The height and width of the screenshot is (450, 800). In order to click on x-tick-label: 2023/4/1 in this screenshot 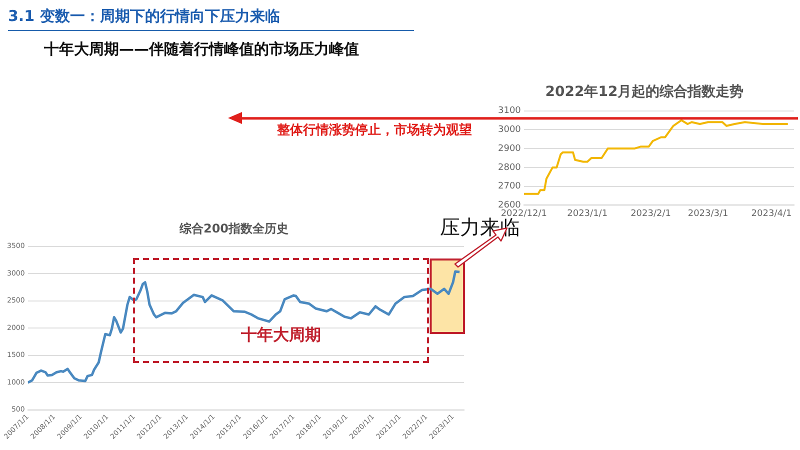, I will do `click(771, 213)`.